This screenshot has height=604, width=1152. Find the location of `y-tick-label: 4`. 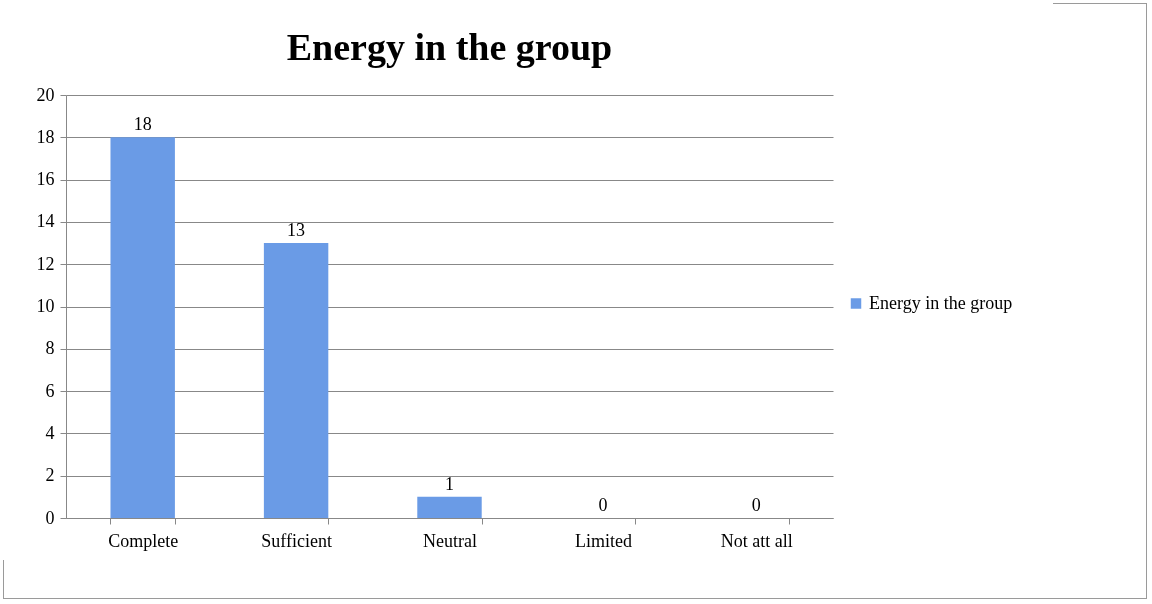

y-tick-label: 4 is located at coordinates (50, 432).